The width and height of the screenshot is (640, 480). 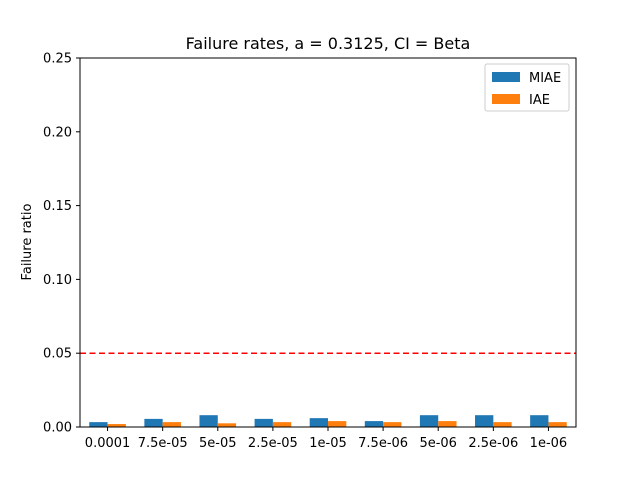 I want to click on x-tick-label: 1e-06, so click(x=549, y=443).